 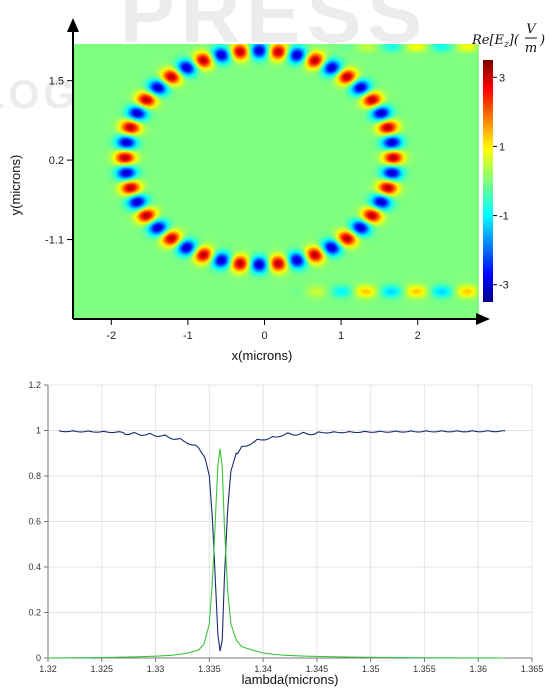 What do you see at coordinates (532, 669) in the screenshot?
I see `spectrum-x-tick-label: 1.365` at bounding box center [532, 669].